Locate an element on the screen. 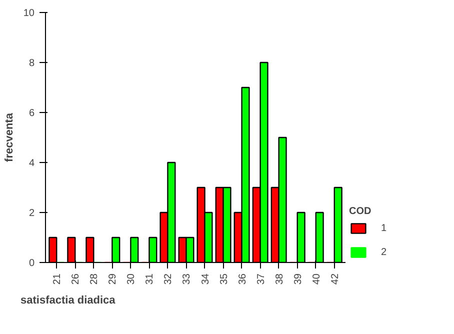 This screenshot has width=454, height=334. y-axis-title: frecventa is located at coordinates (9, 137).